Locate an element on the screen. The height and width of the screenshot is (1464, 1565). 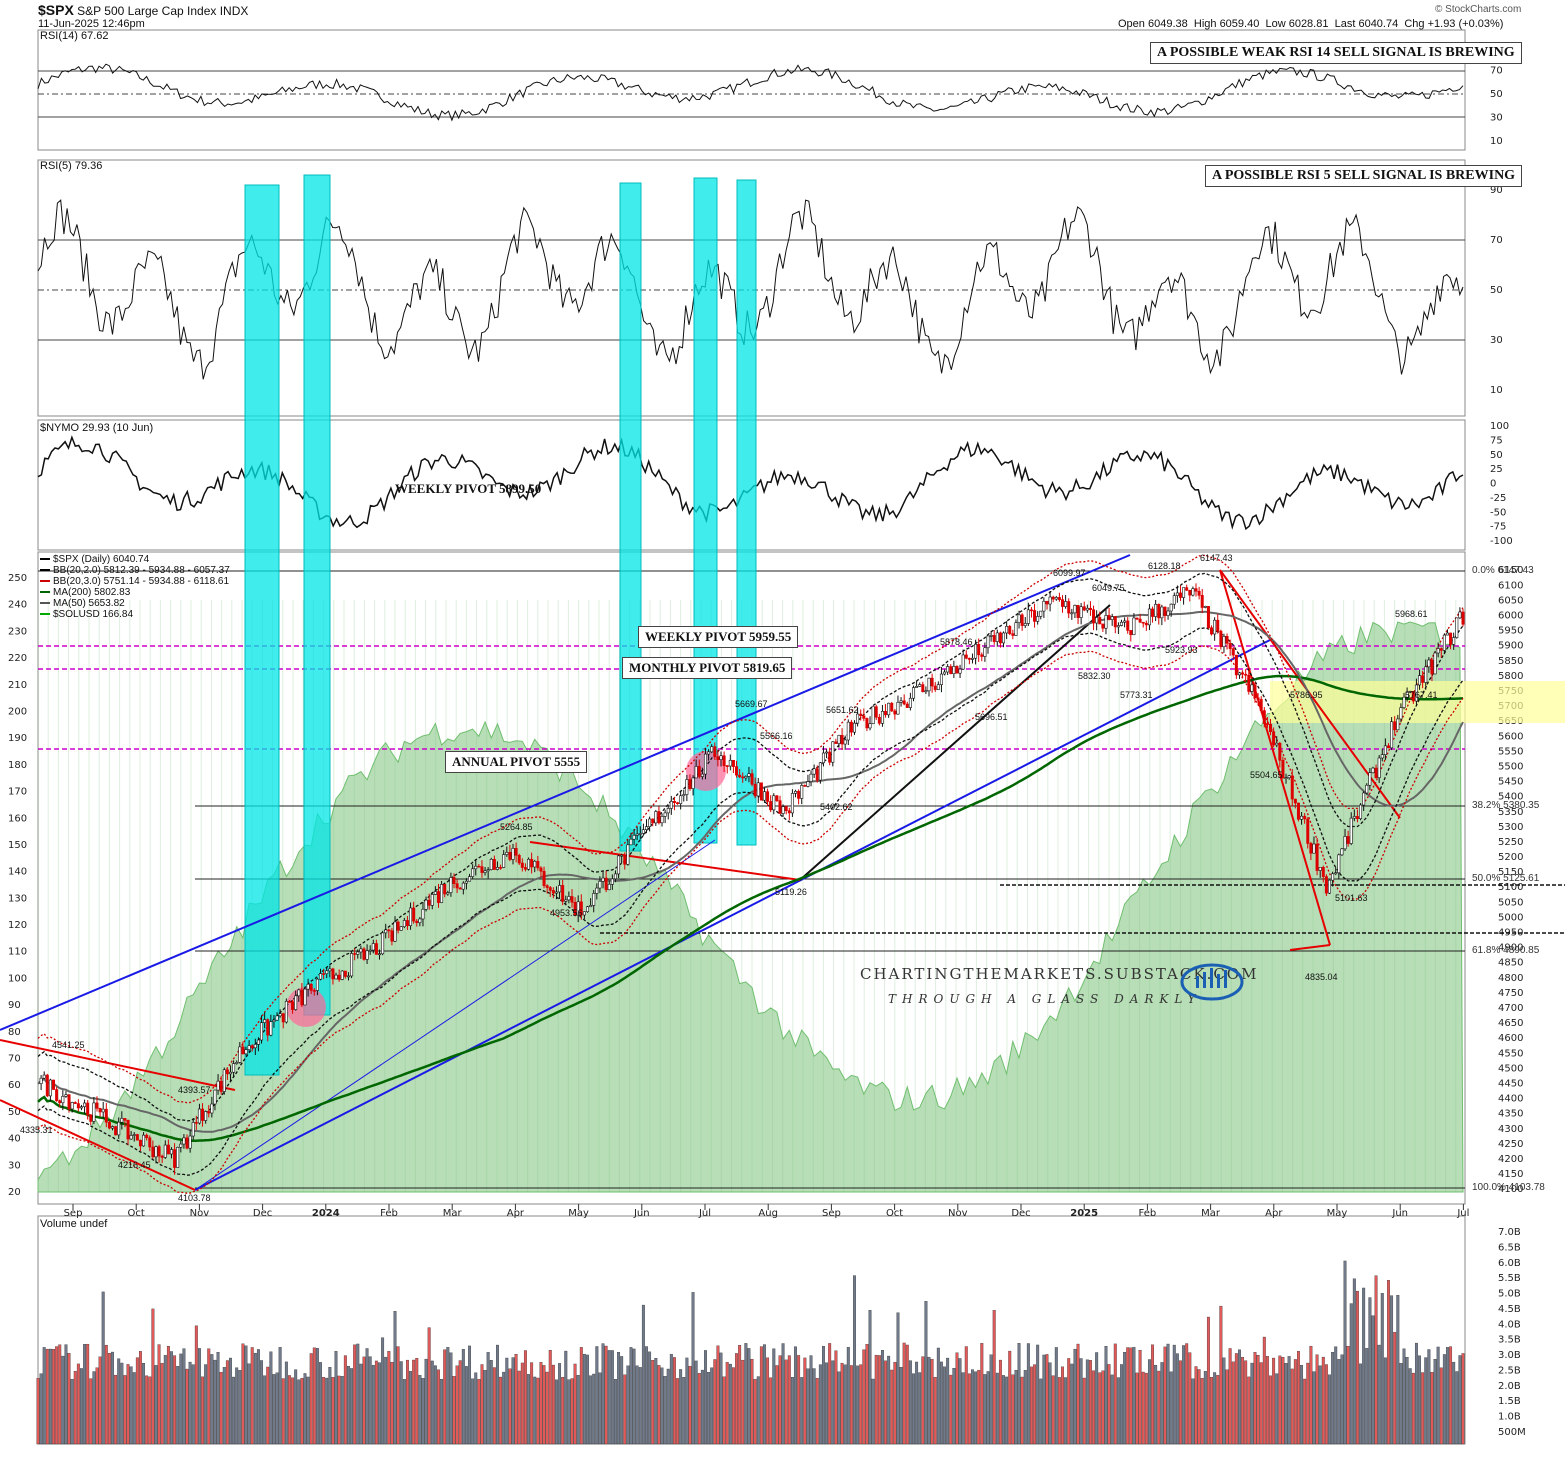
rsi5-tick: 90 is located at coordinates (1496, 190).